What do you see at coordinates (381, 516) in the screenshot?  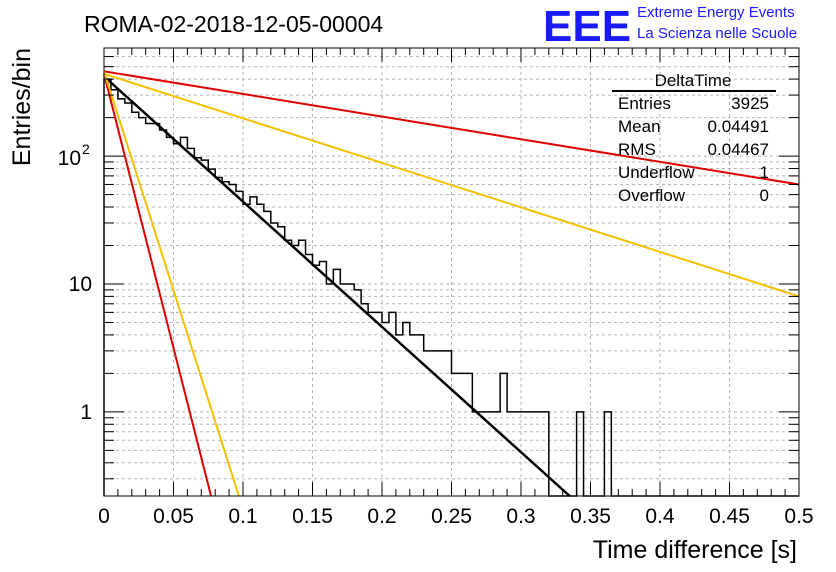 I see `x-tick-label-4: 0.2` at bounding box center [381, 516].